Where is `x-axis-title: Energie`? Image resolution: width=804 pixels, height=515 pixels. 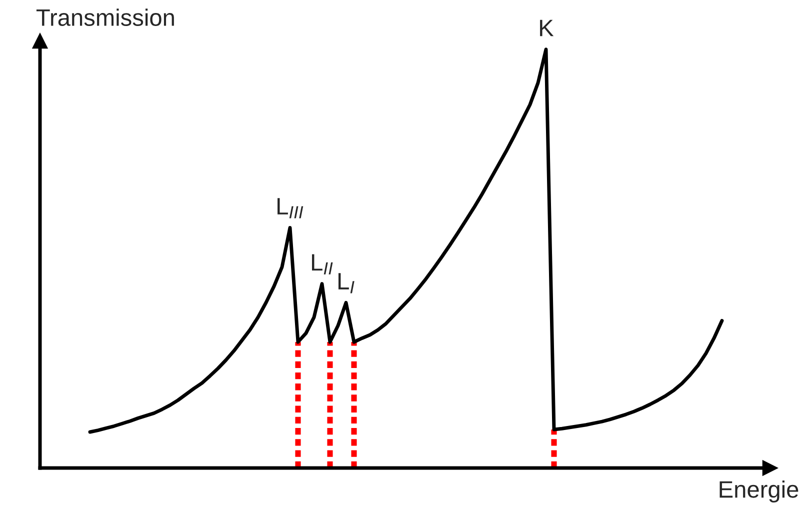
x-axis-title: Energie is located at coordinates (759, 491).